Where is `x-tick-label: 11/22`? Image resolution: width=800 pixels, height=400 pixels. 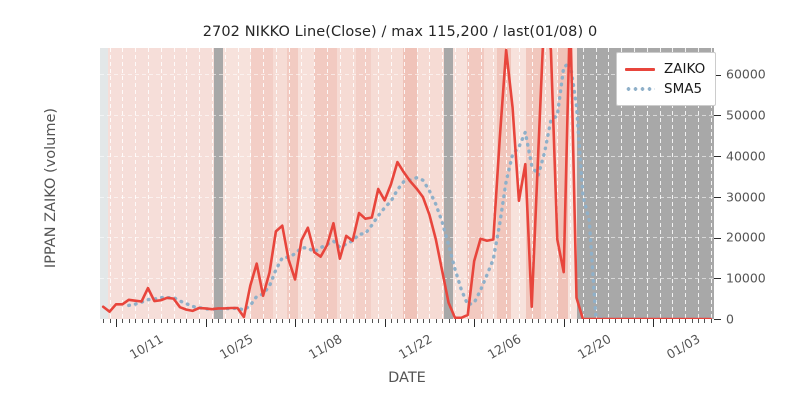 x-tick-label: 11/22 is located at coordinates (415, 347).